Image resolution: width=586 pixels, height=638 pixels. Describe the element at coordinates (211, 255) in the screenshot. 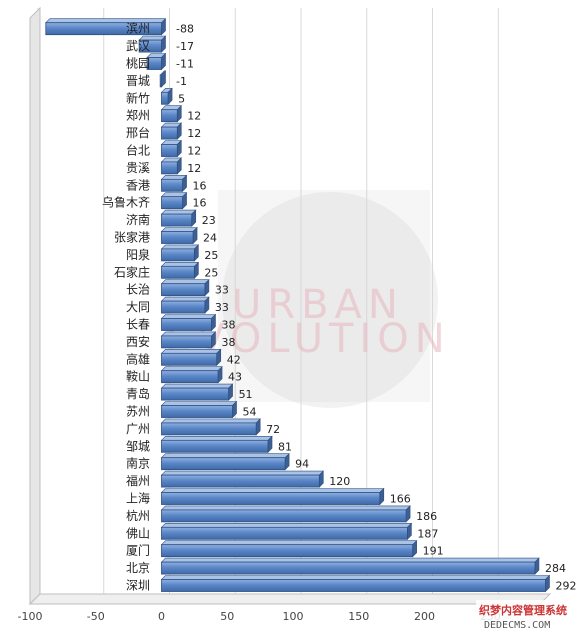

I see `value-label: 25` at that location.